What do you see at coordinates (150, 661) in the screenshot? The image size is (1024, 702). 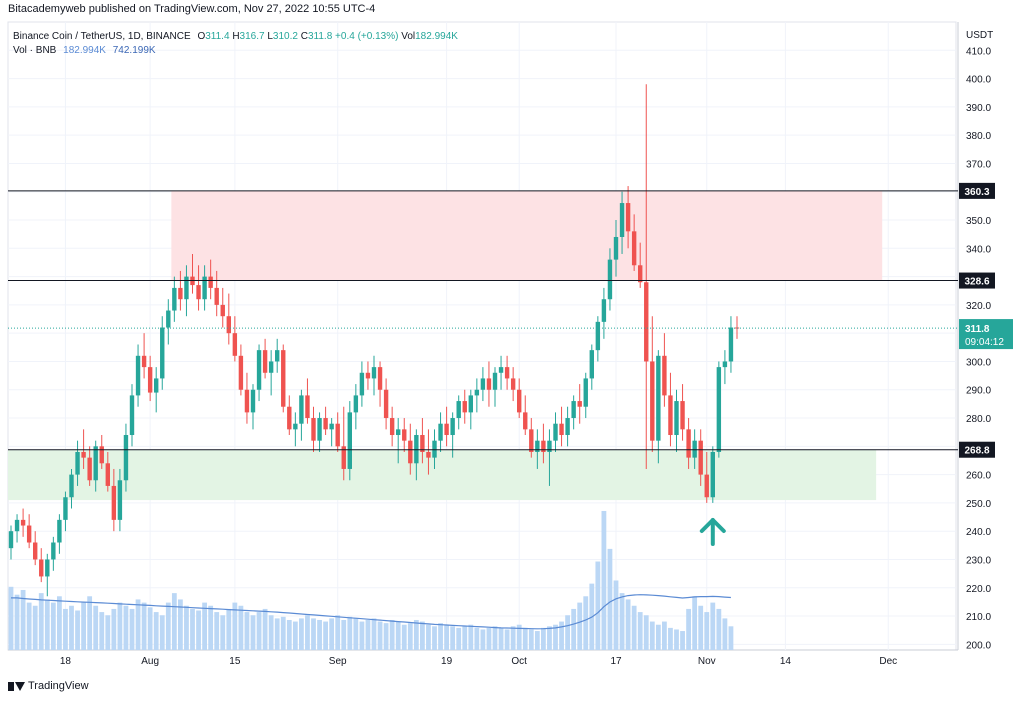 I see `x-tick-label: Aug` at bounding box center [150, 661].